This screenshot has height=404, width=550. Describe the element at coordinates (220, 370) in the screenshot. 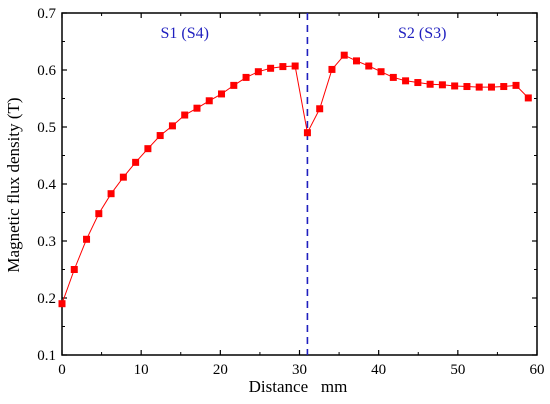

I see `x-tick-label: 20` at that location.